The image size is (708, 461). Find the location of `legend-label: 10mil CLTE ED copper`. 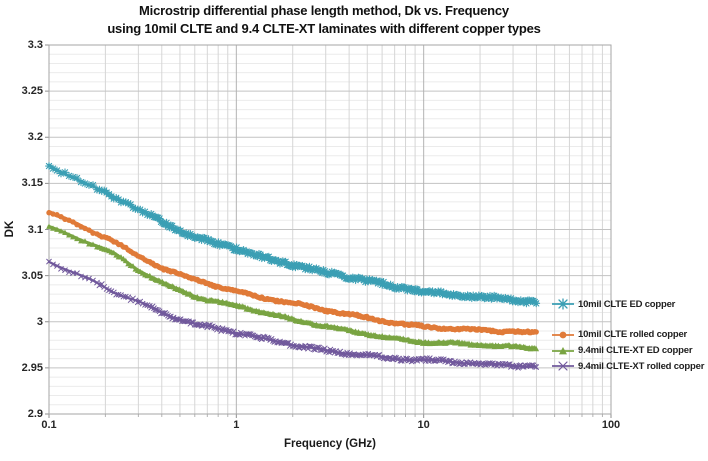

legend-label: 10mil CLTE ED copper is located at coordinates (627, 304).